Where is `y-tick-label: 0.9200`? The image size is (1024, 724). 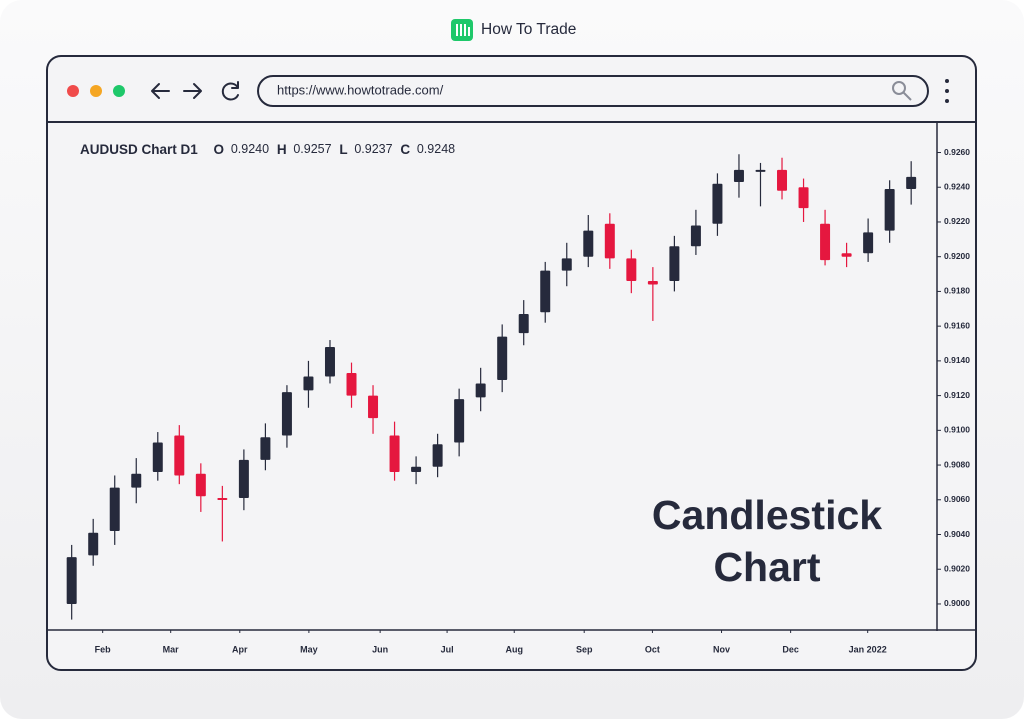
y-tick-label: 0.9200 is located at coordinates (957, 256).